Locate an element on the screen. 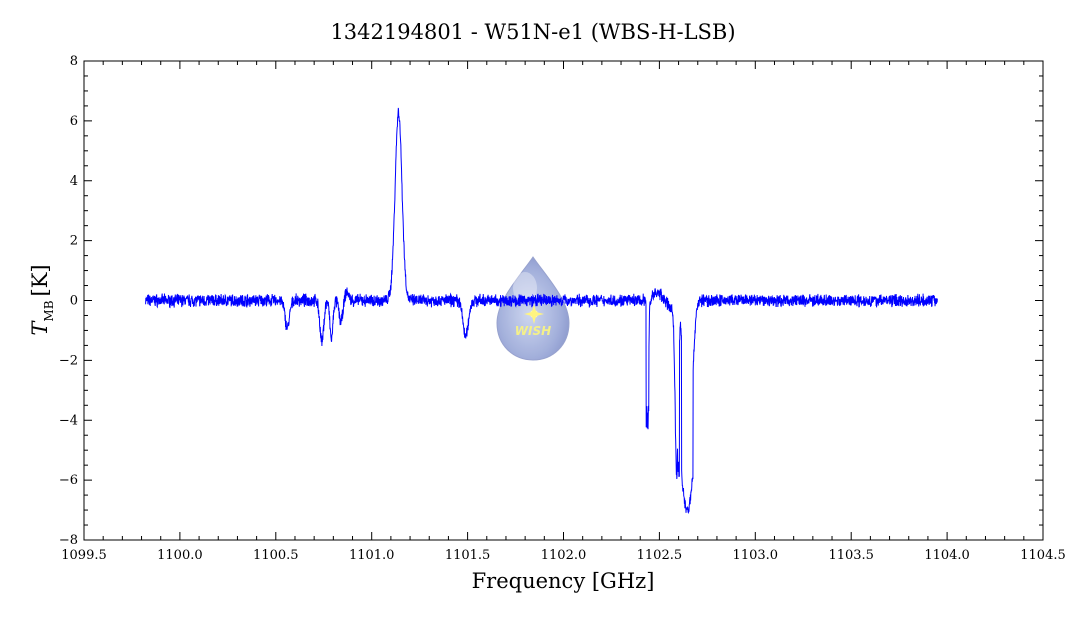  x-tick-label: 1102.5 is located at coordinates (660, 555).